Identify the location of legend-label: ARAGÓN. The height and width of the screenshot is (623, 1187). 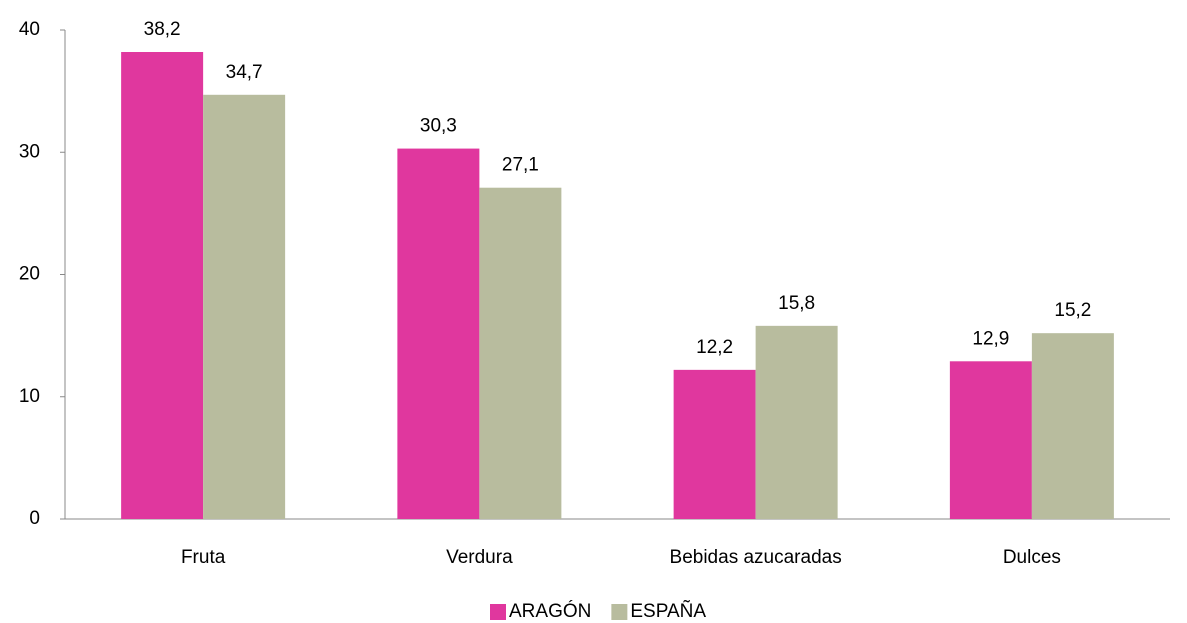
(550, 611).